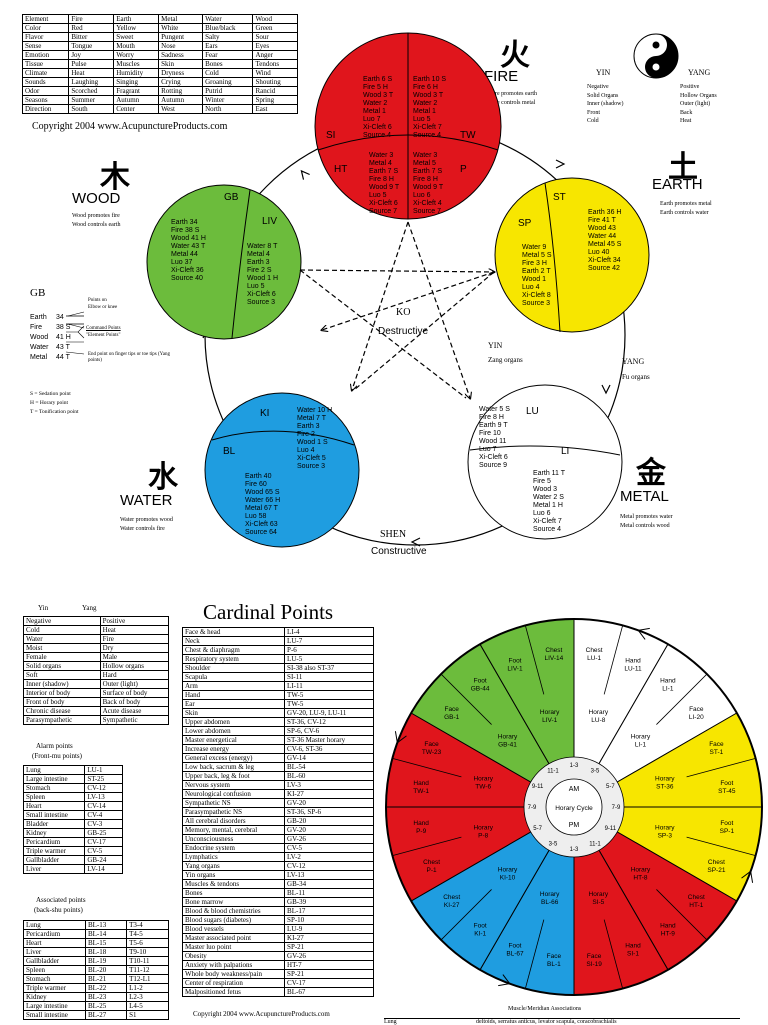 This screenshot has width=768, height=1025. Describe the element at coordinates (277, 713) in the screenshot. I see `cardinal-row: Skin GV-20, LU-9, LU-11` at that location.